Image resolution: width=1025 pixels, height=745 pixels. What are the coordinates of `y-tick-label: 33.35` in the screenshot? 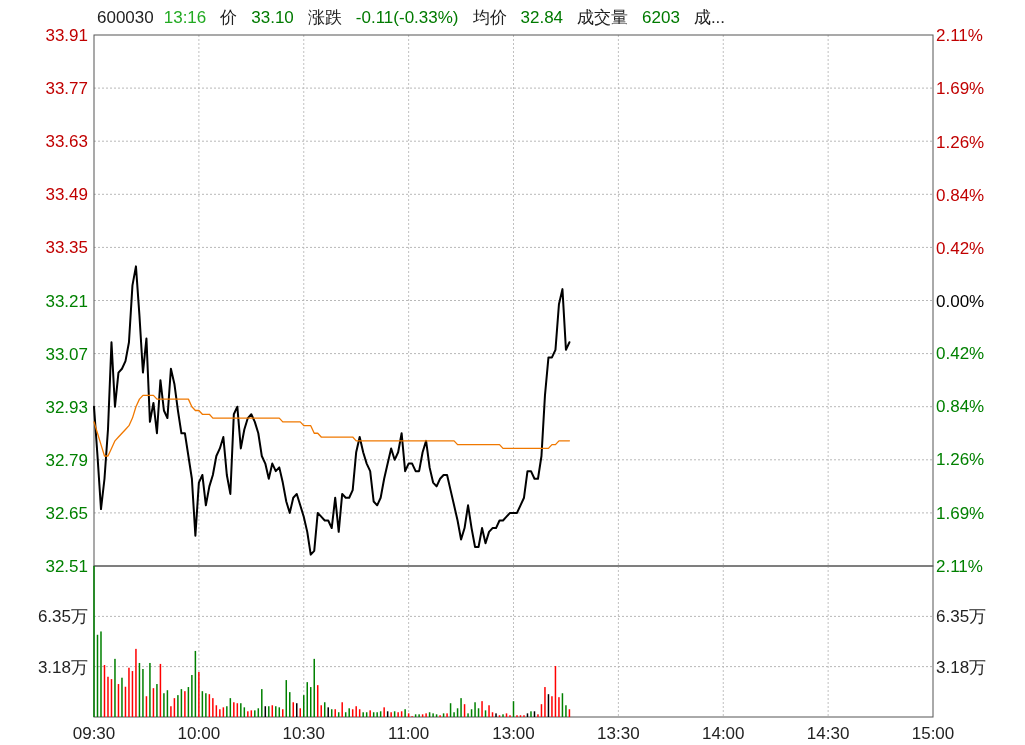 It's located at (66, 248).